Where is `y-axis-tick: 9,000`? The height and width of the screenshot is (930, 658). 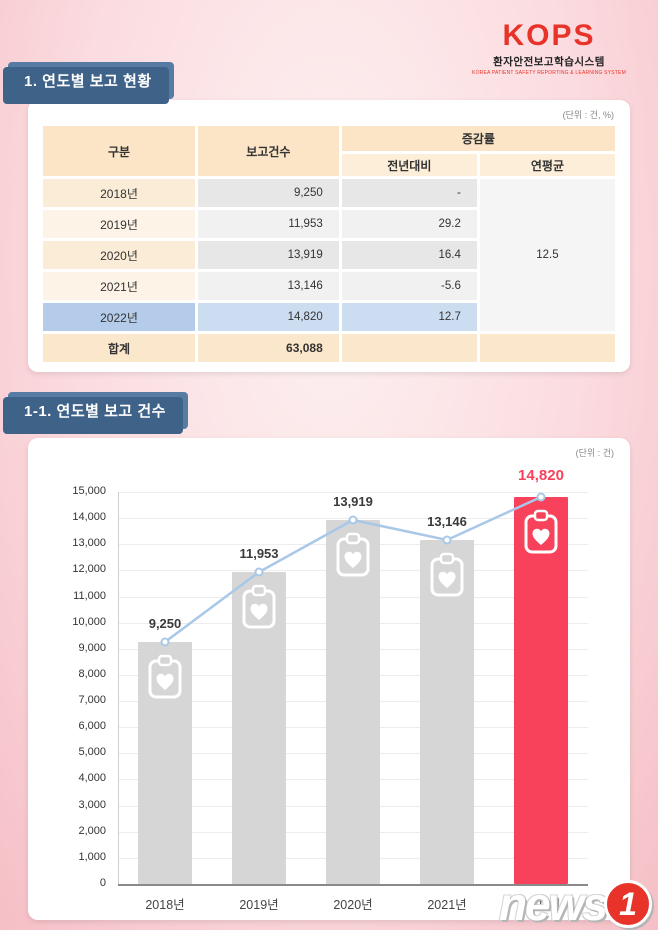
y-axis-tick: 9,000 is located at coordinates (92, 647).